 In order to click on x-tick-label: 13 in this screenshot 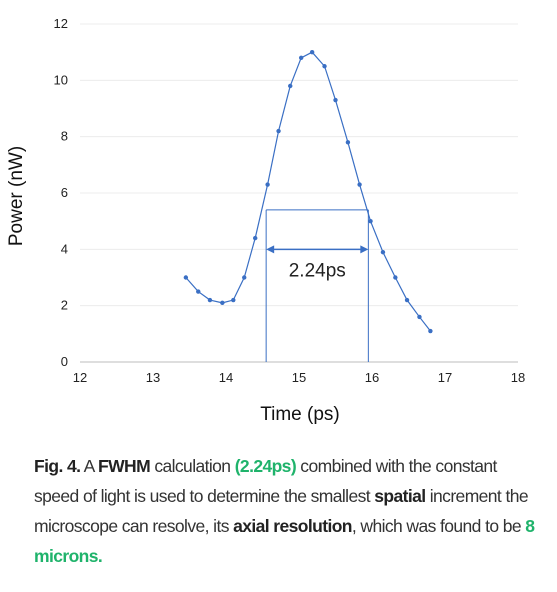, I will do `click(153, 377)`.